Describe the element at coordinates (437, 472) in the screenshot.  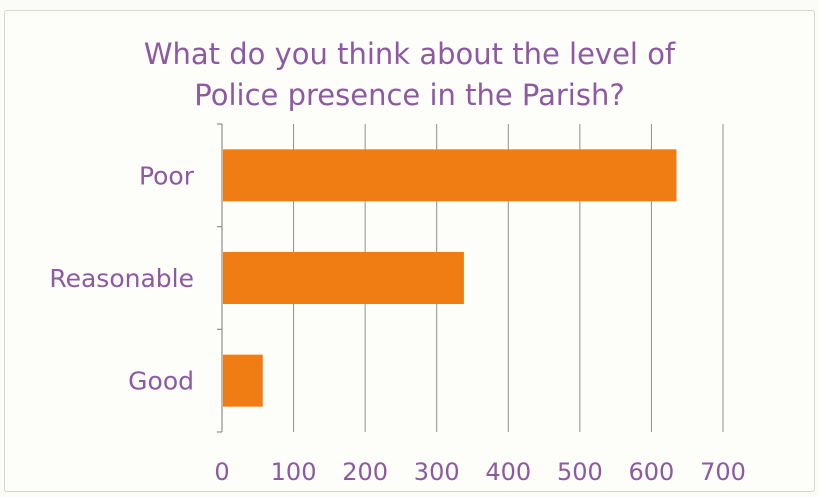
I see `x-tick-label-300: 300` at that location.